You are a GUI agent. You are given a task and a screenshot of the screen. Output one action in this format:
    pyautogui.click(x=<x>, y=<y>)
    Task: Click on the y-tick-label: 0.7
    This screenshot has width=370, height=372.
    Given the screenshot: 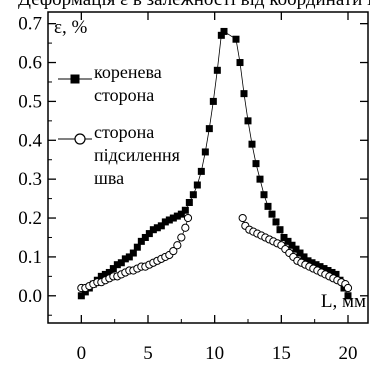 What is the action you would take?
    pyautogui.click(x=30, y=24)
    